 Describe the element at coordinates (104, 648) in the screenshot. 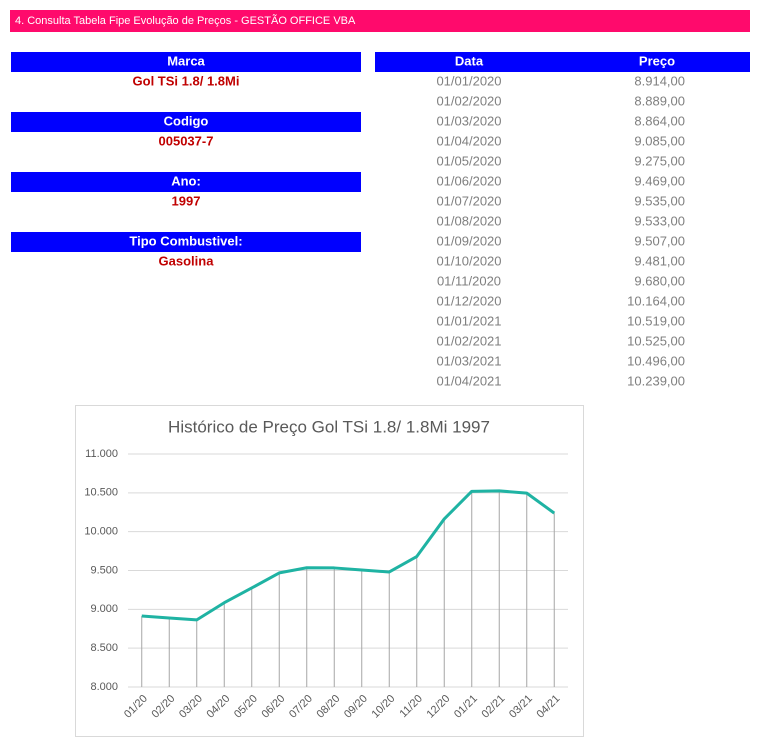

I see `y-tick-label: 8.500` at that location.